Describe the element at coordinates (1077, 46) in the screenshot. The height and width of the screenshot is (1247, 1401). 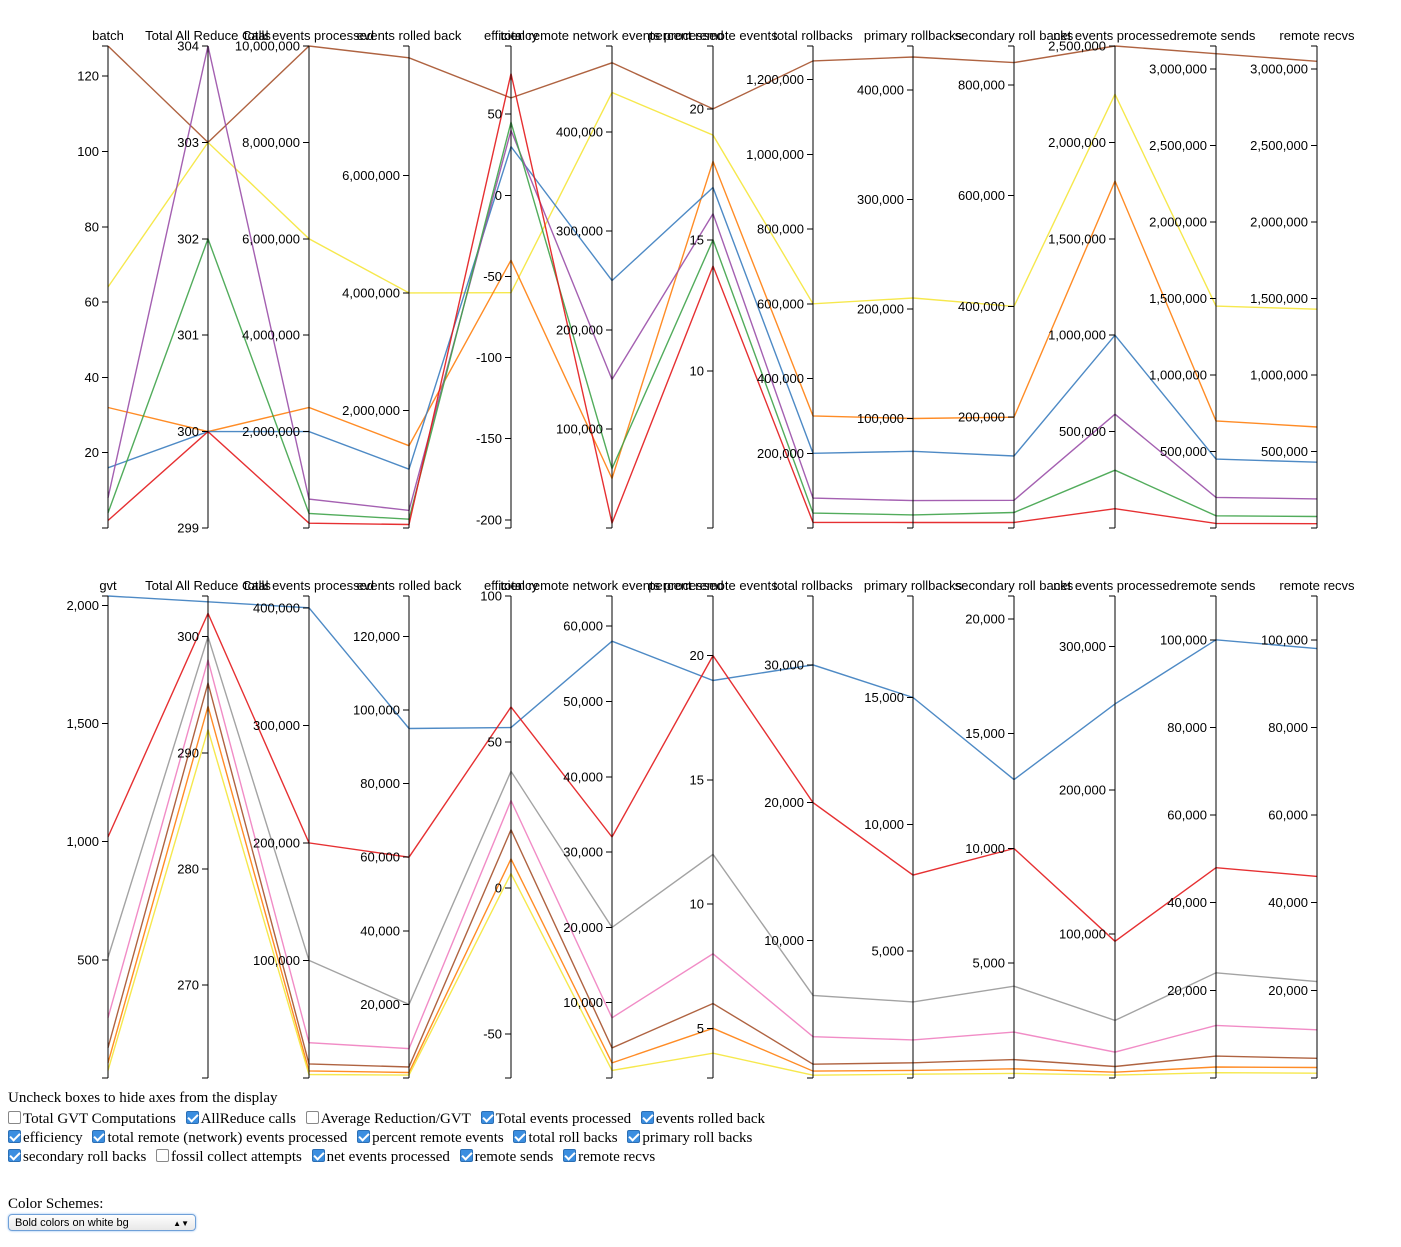
I see `tick-label: 2,500,000` at that location.